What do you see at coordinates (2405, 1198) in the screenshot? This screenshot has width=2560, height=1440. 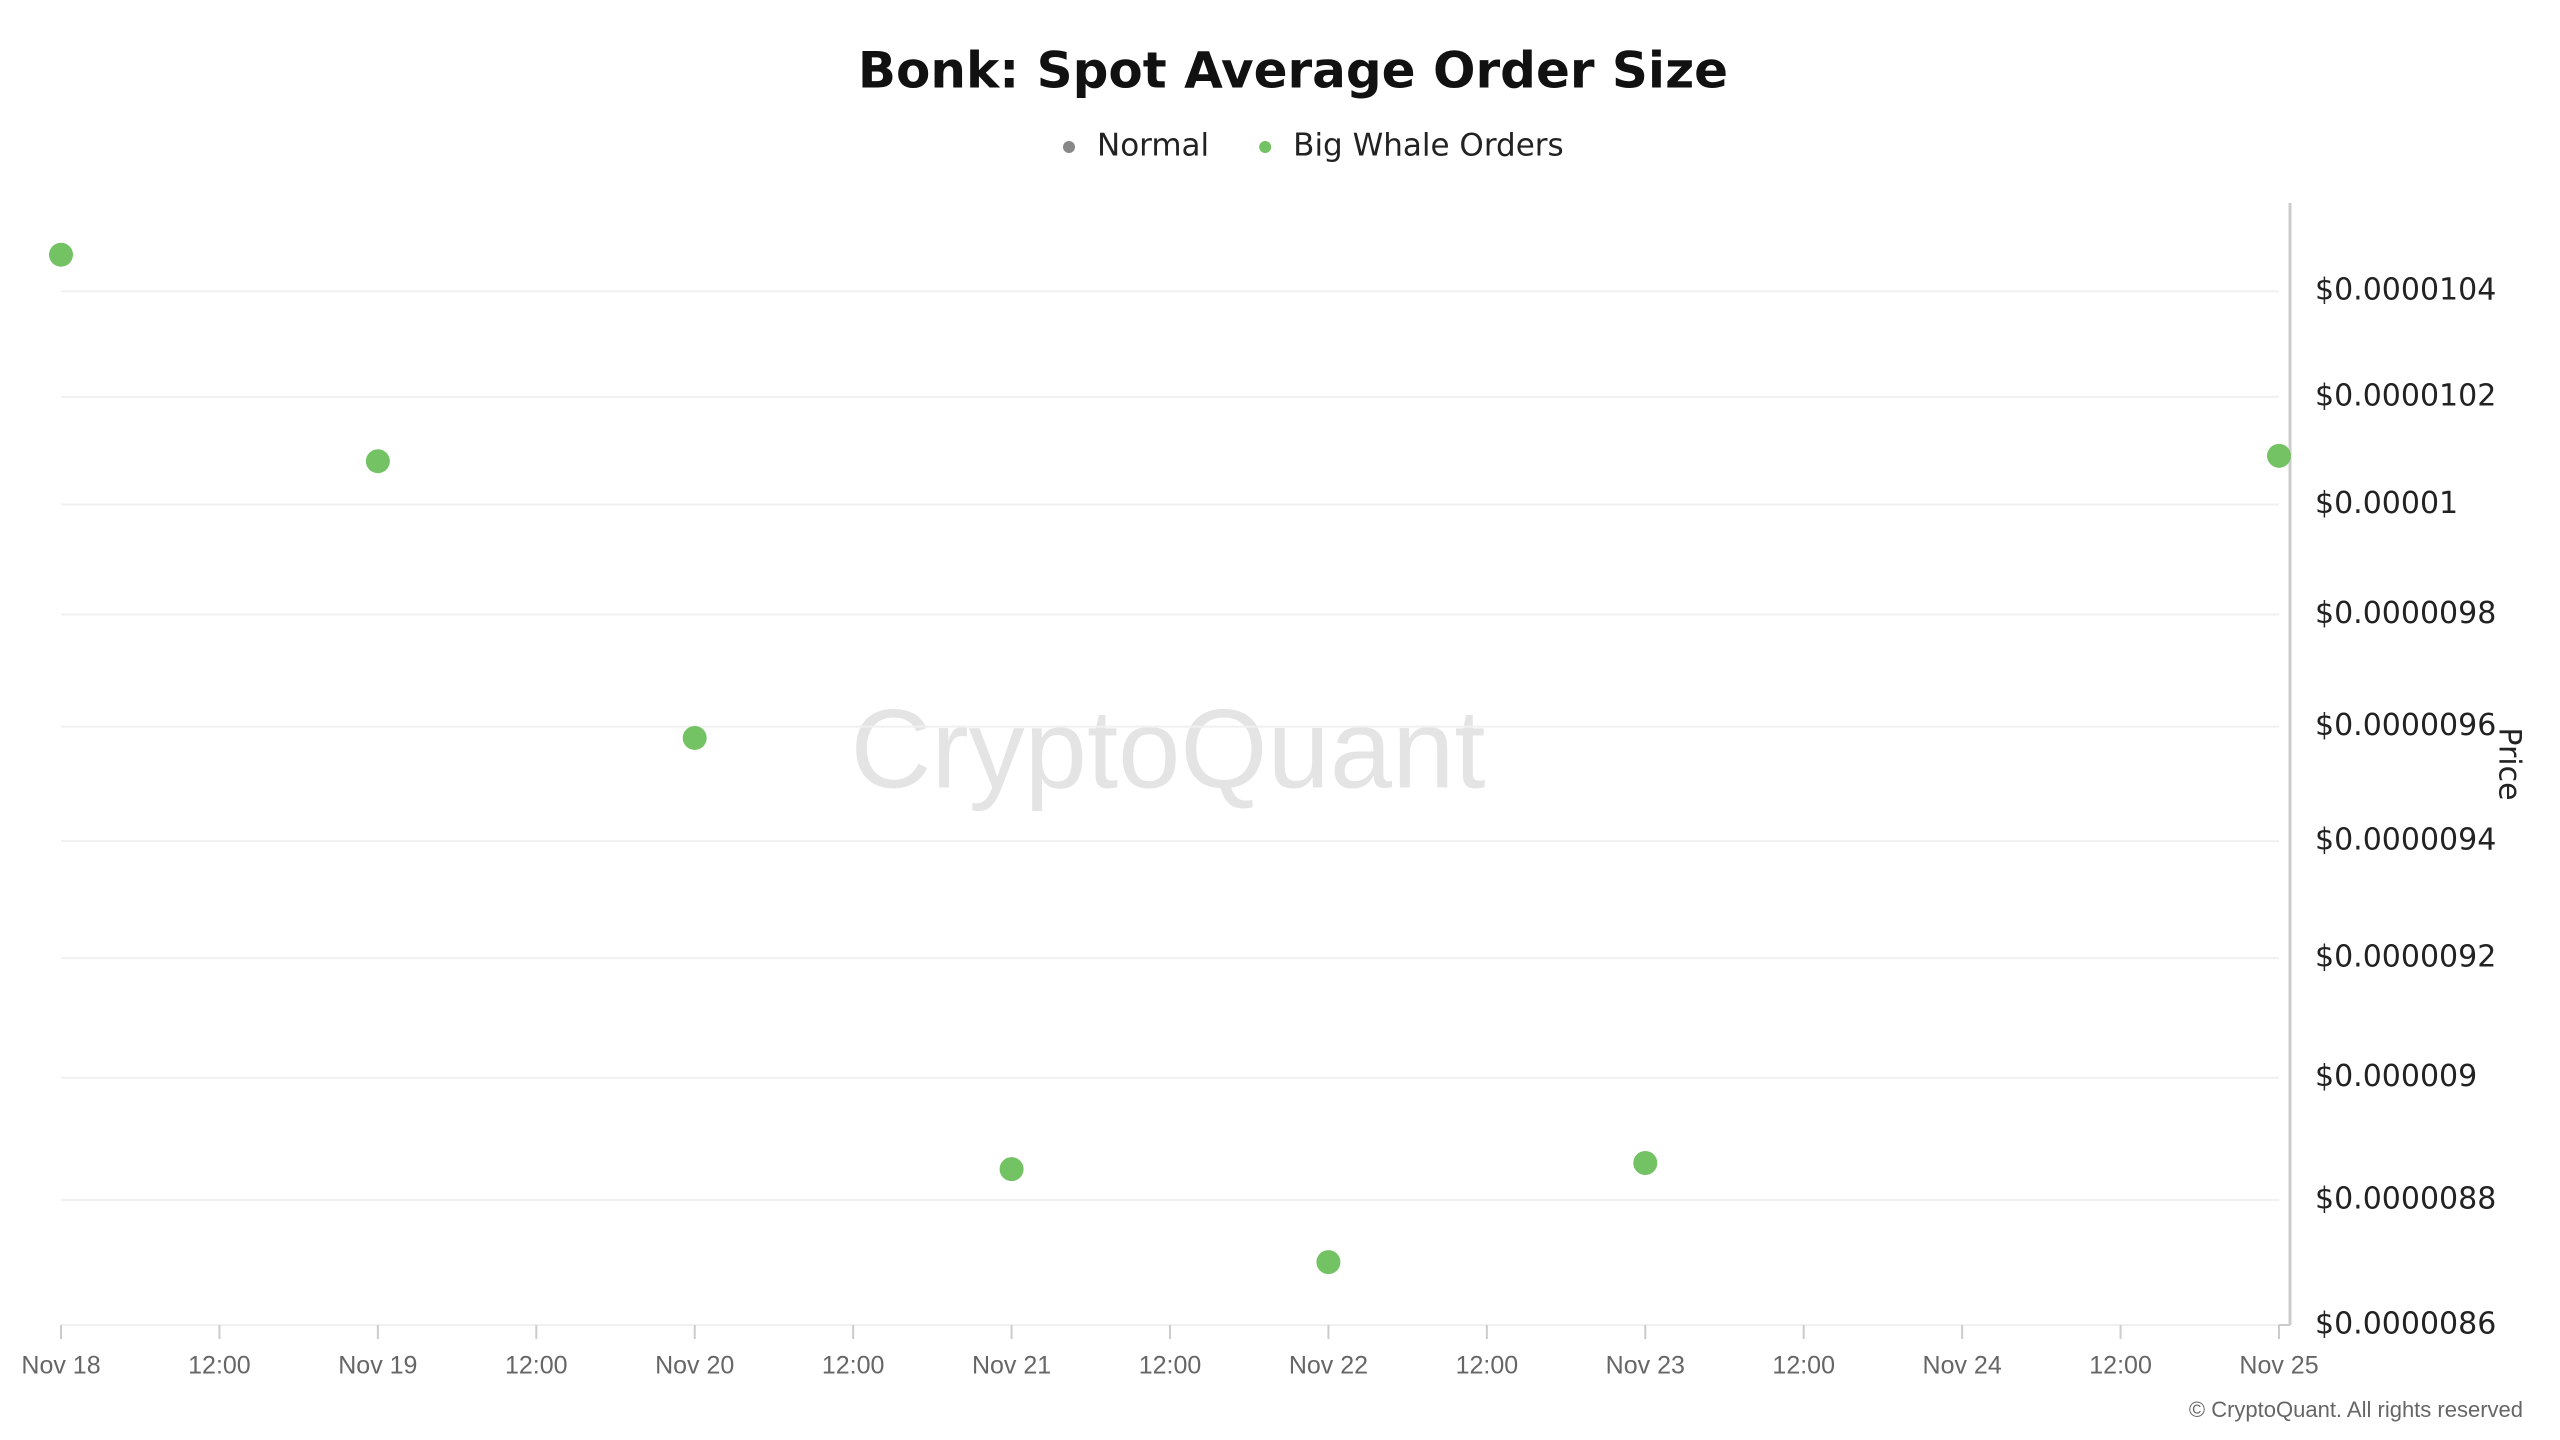 I see `y-tick-label: $0.0000088` at bounding box center [2405, 1198].